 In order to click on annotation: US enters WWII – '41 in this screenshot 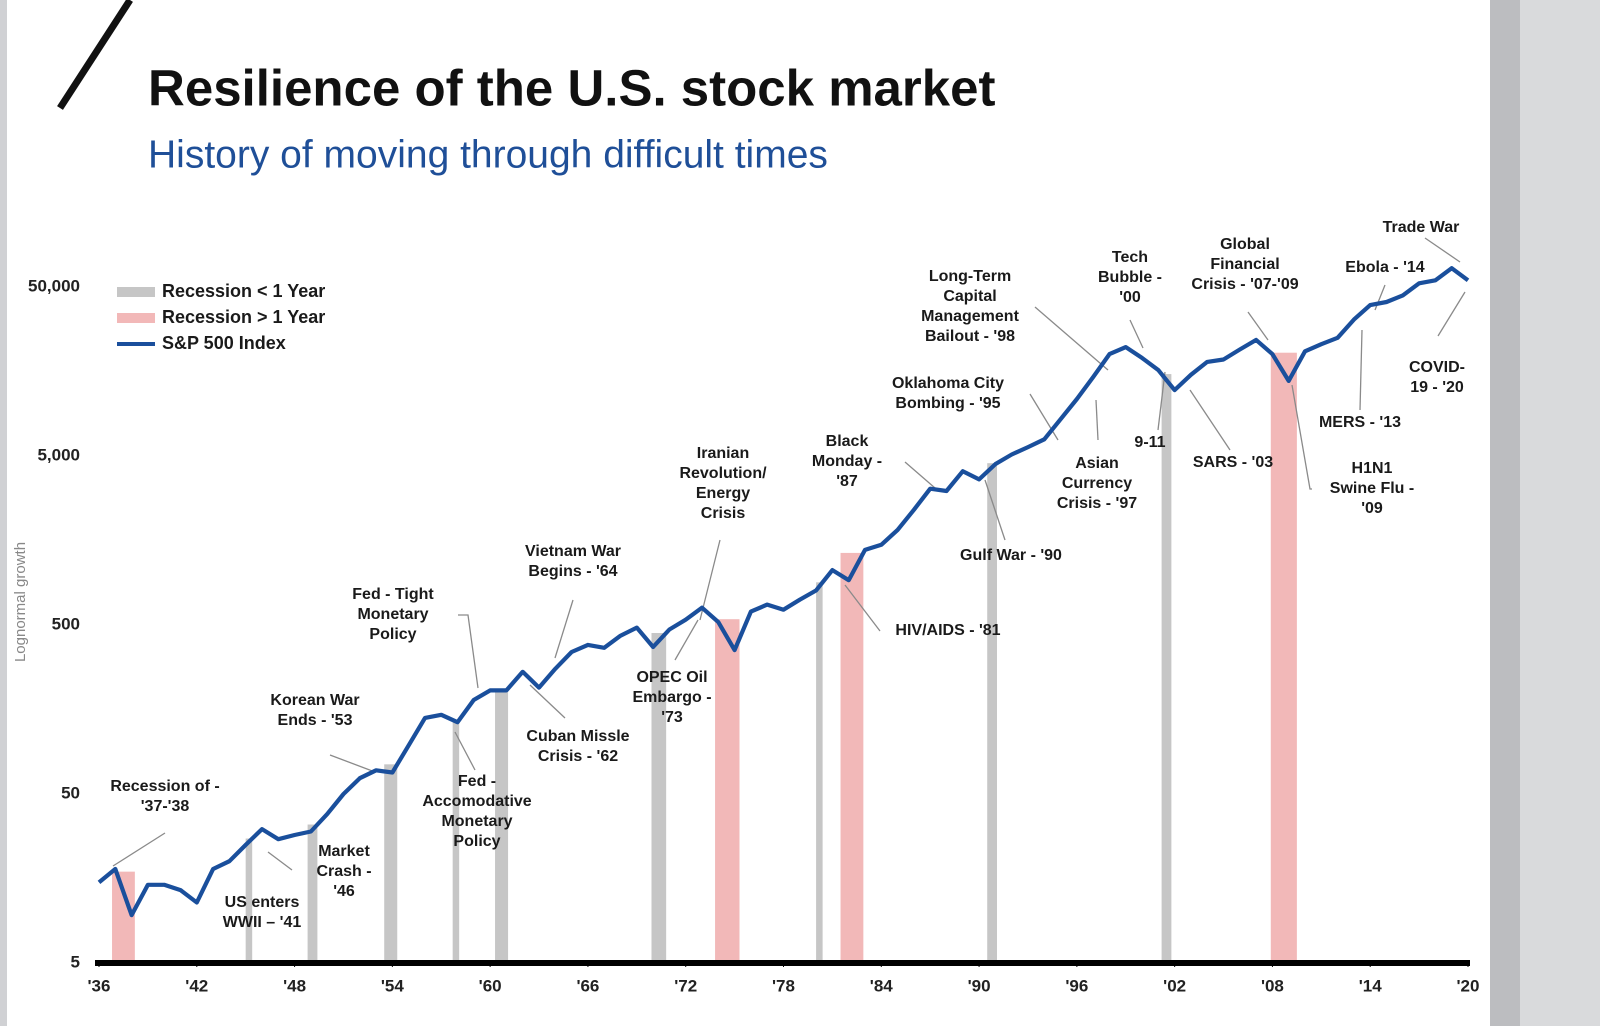, I will do `click(262, 912)`.